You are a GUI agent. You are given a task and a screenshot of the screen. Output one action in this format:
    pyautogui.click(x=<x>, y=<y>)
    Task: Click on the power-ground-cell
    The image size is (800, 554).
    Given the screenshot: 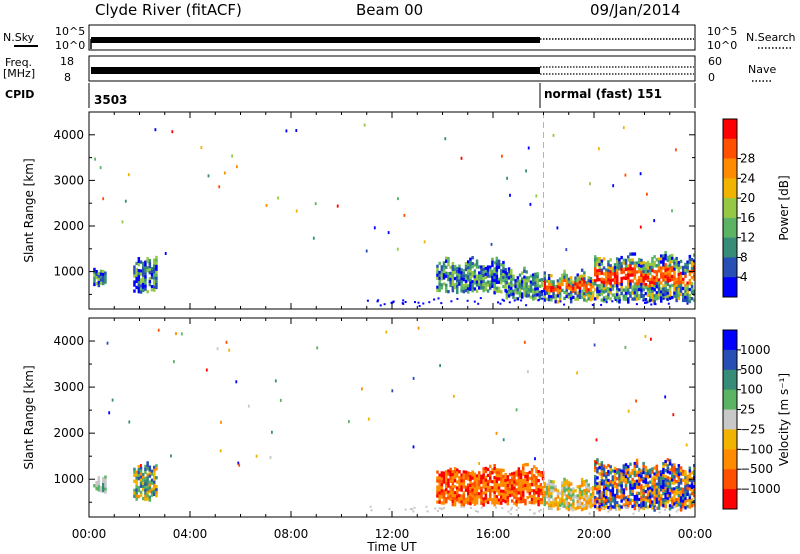 What is the action you would take?
    pyautogui.click(x=687, y=303)
    